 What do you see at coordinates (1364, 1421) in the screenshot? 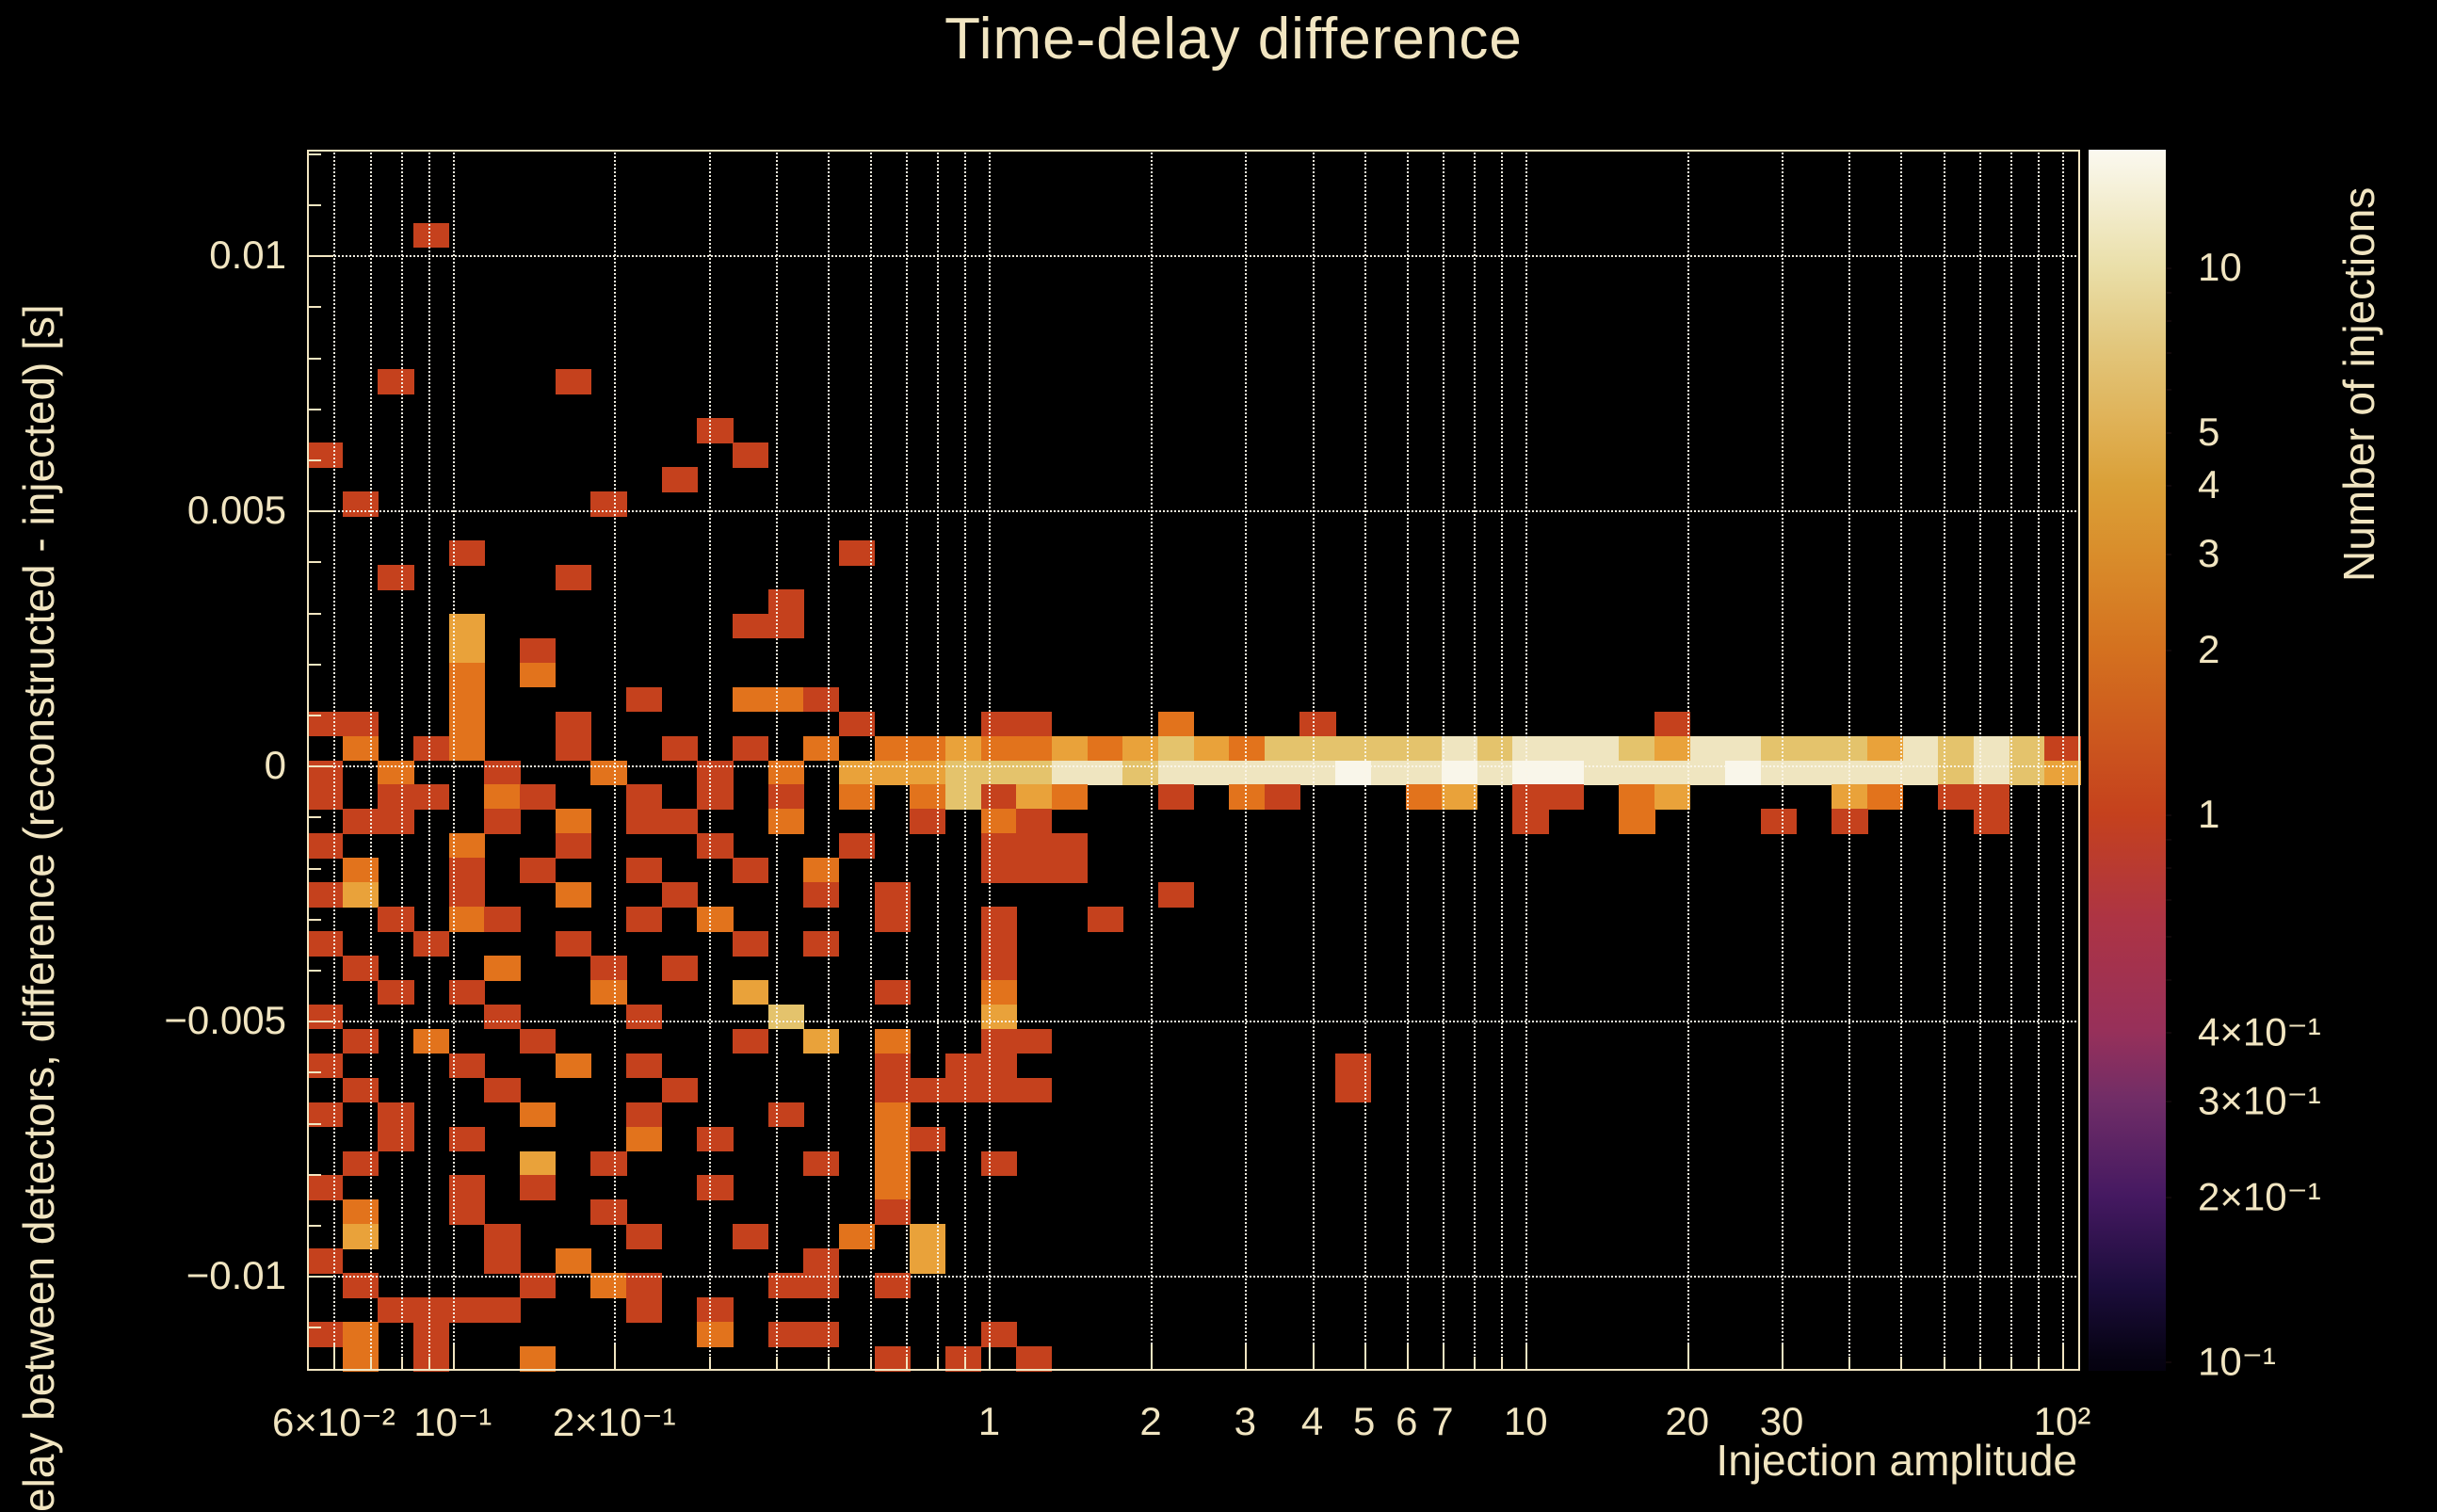
I see `x-tick-label: 5` at bounding box center [1364, 1421].